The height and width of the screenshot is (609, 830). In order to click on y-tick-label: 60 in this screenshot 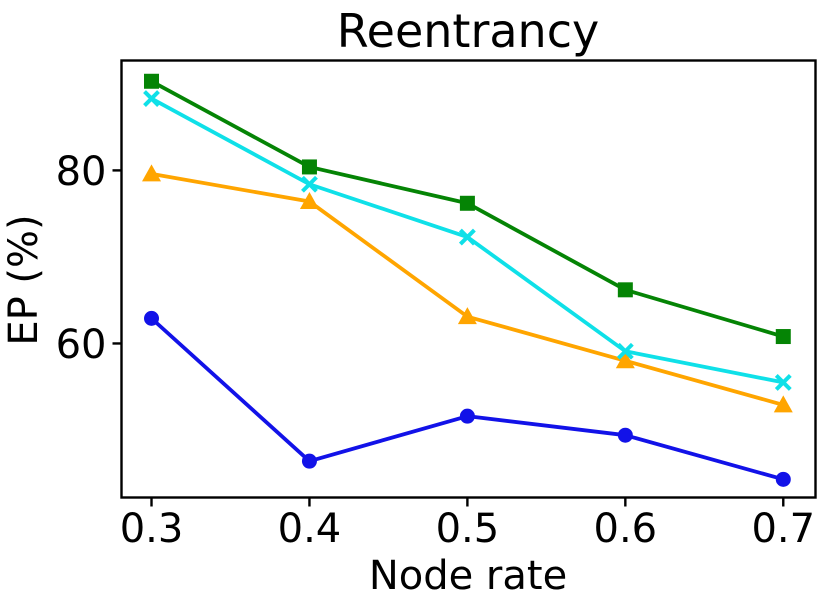, I will do `click(81, 345)`.